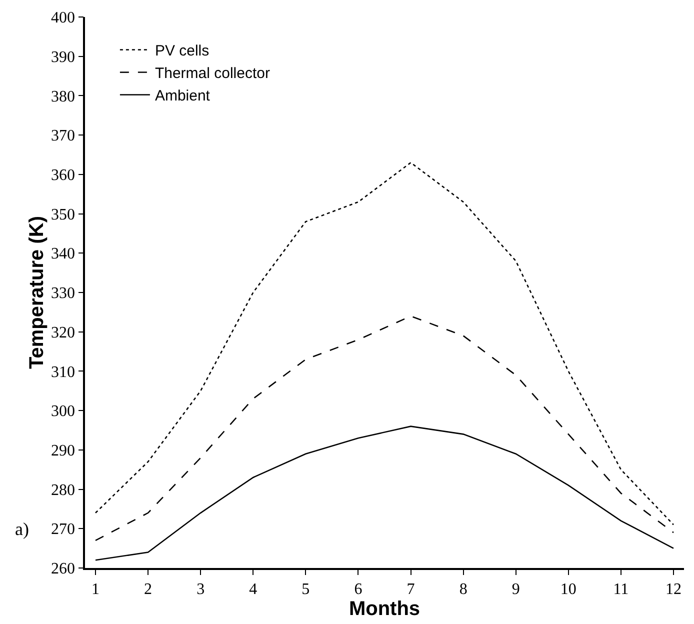 This screenshot has height=624, width=694. I want to click on x-tick-label: 12, so click(673, 589).